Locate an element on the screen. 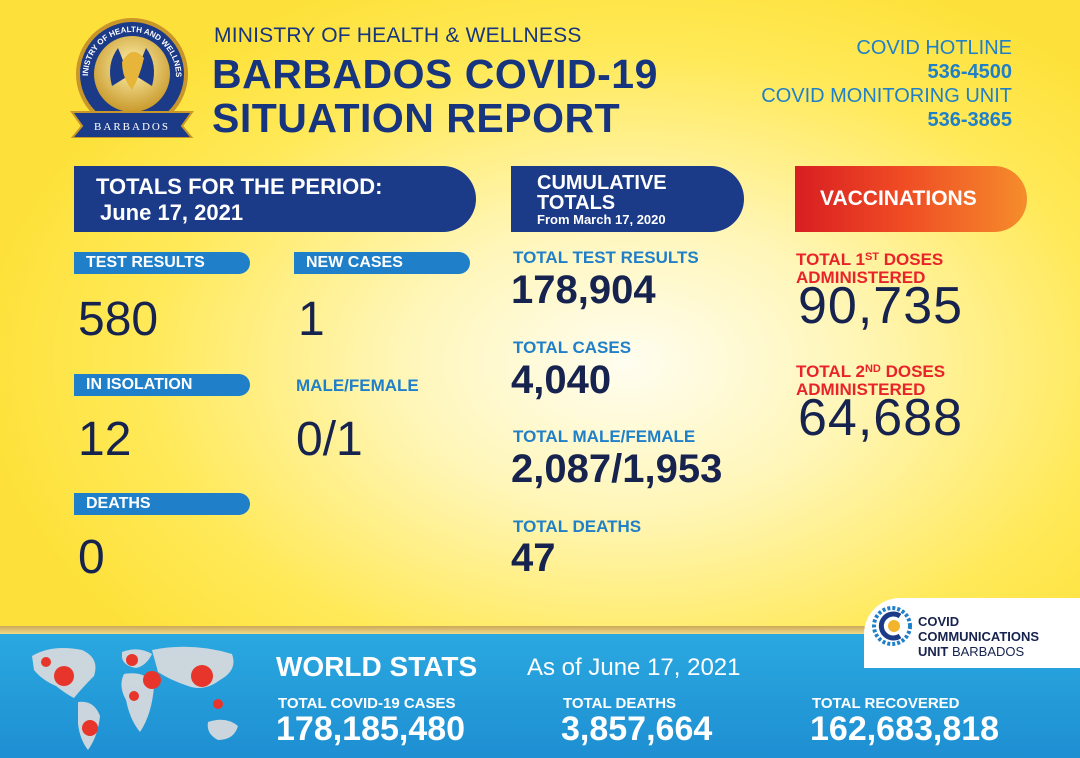 The width and height of the screenshot is (1080, 758). deaths-value: 0 is located at coordinates (91, 557).